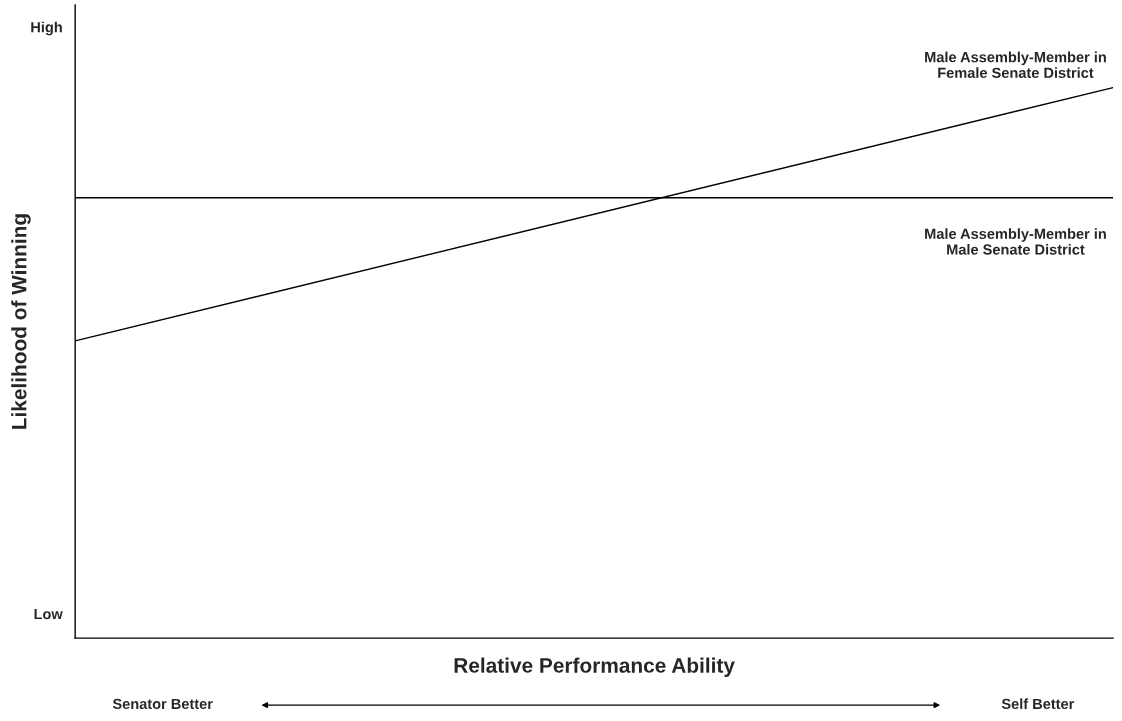  What do you see at coordinates (48, 614) in the screenshot?
I see `annotation: Low` at bounding box center [48, 614].